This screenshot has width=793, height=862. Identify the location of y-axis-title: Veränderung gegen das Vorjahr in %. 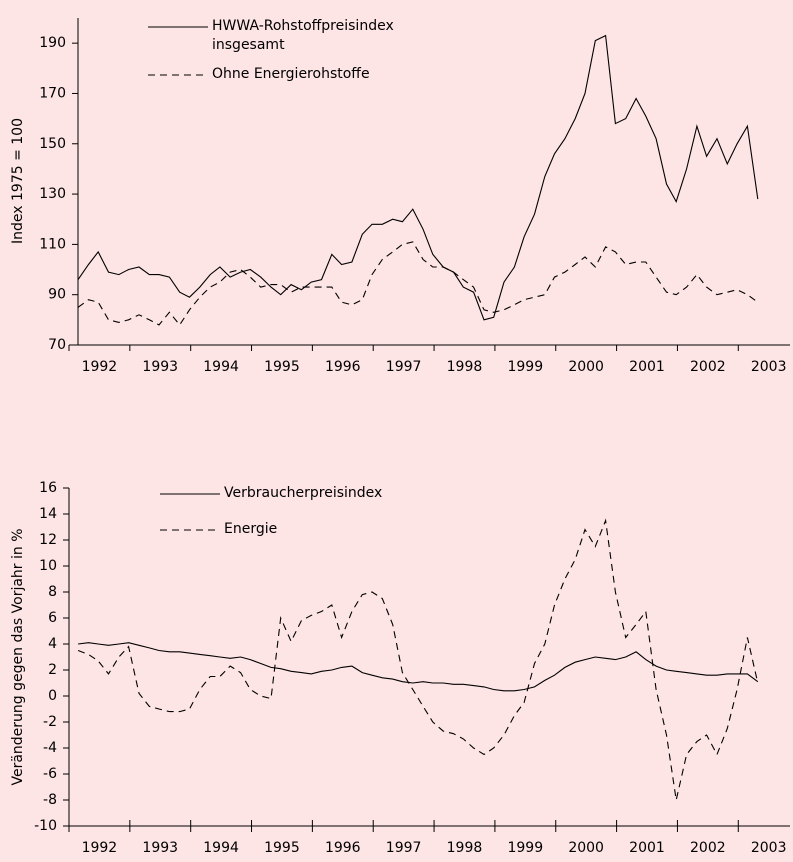
(18, 656).